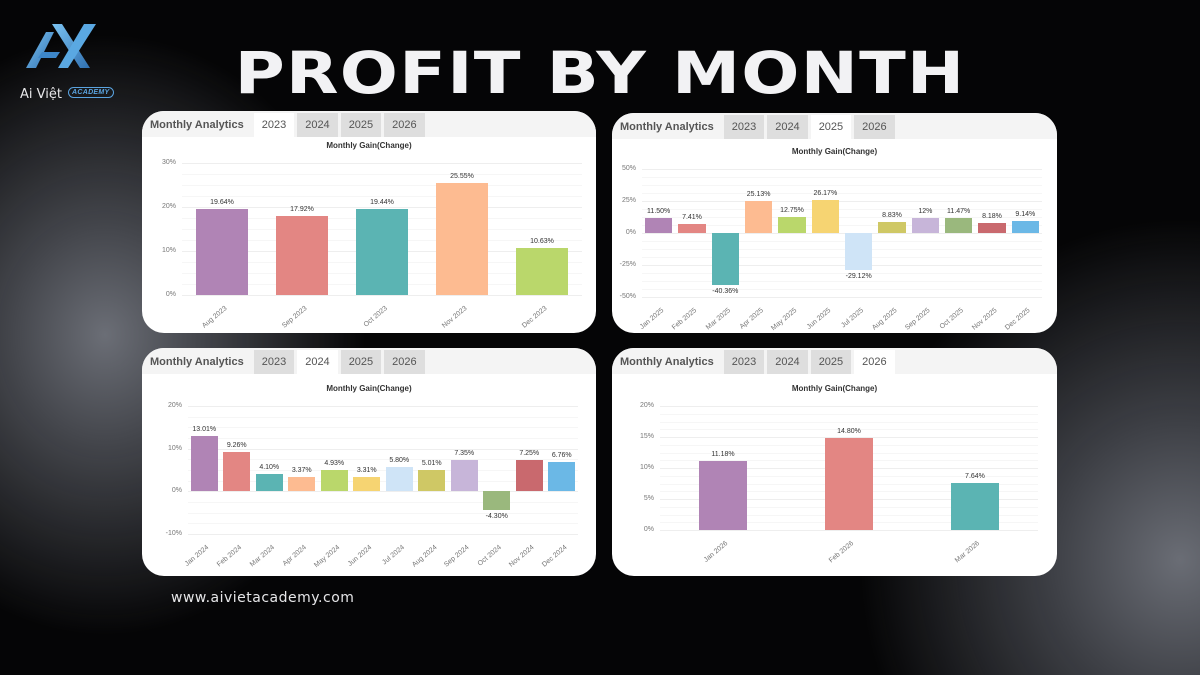 The height and width of the screenshot is (675, 1200). I want to click on tab-bar-title: Monthly Analytics, so click(667, 362).